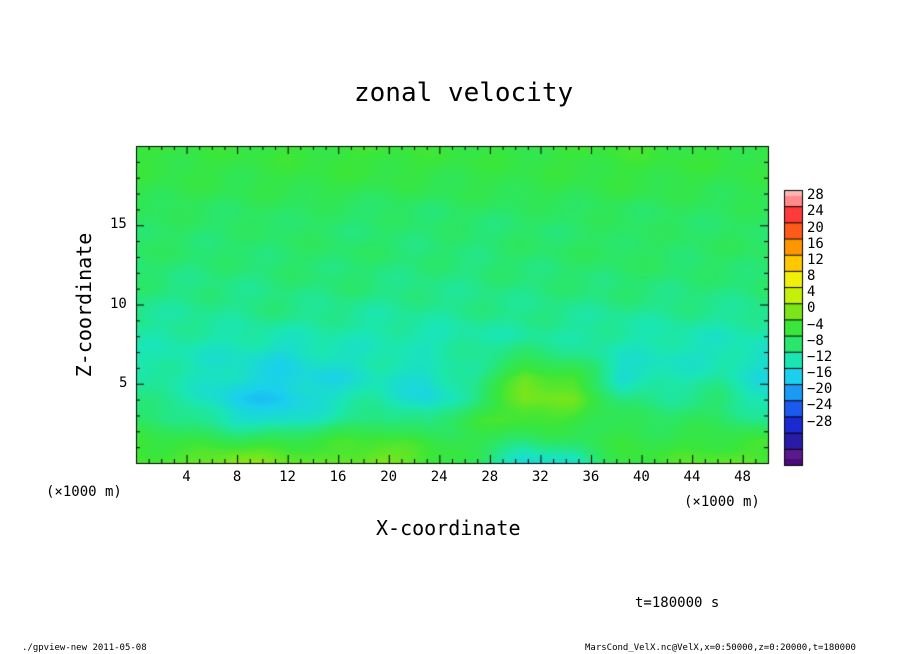  I want to click on footer-left: ./gpview-new 2011-05-08, so click(84, 648).